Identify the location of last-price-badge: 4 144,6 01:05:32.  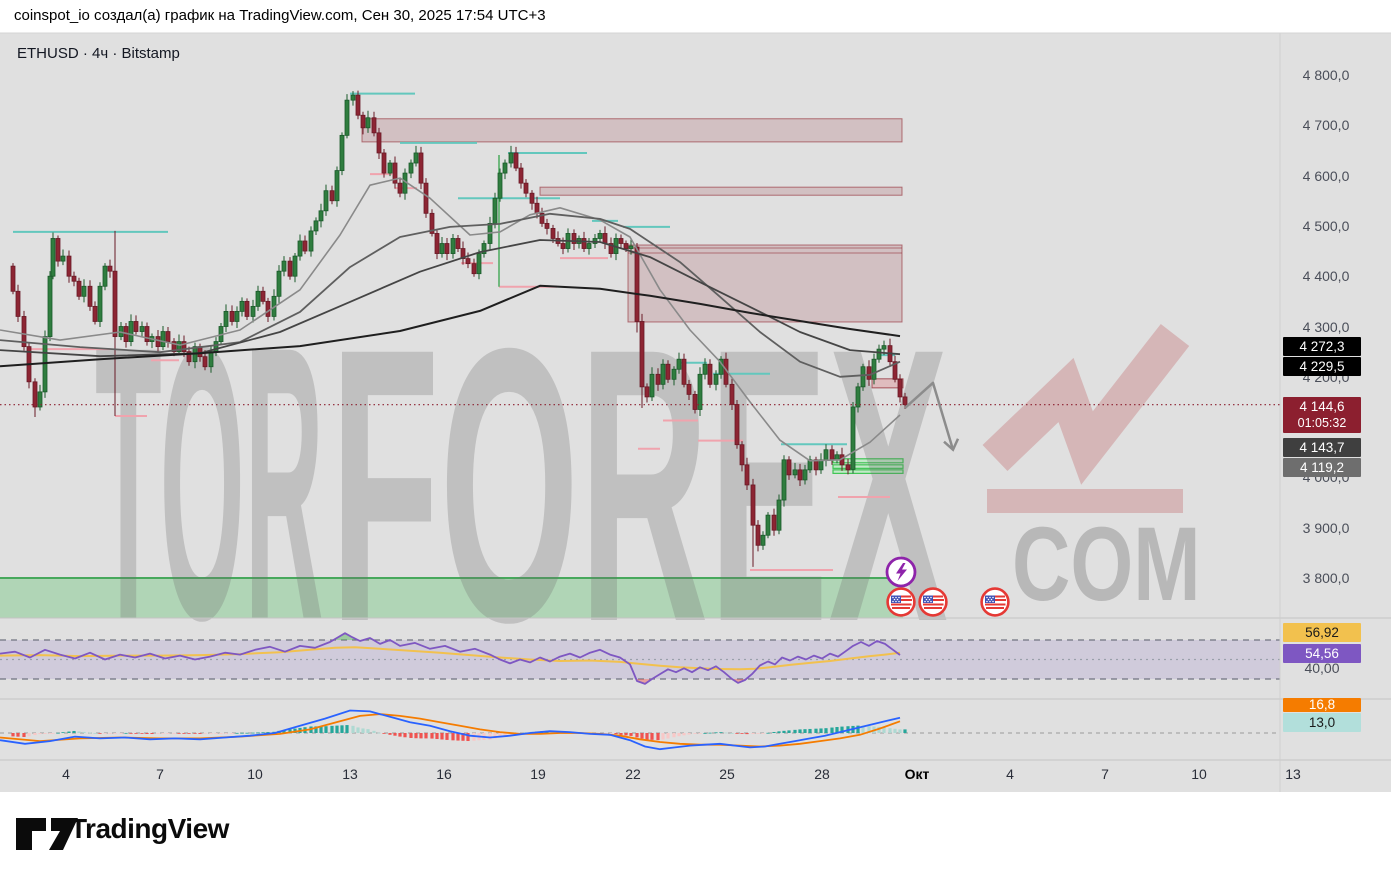
(1322, 415).